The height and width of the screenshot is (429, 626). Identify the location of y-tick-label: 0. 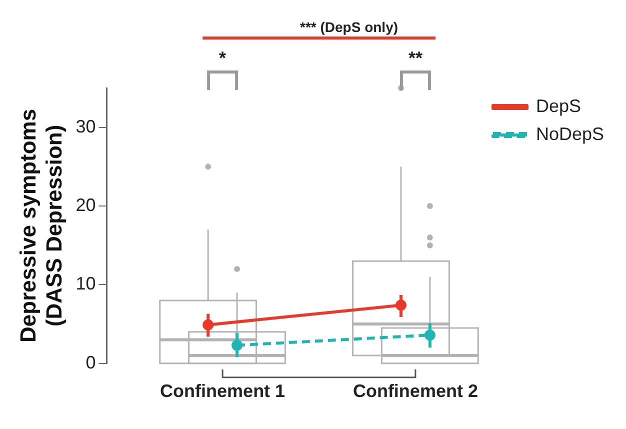
(91, 362).